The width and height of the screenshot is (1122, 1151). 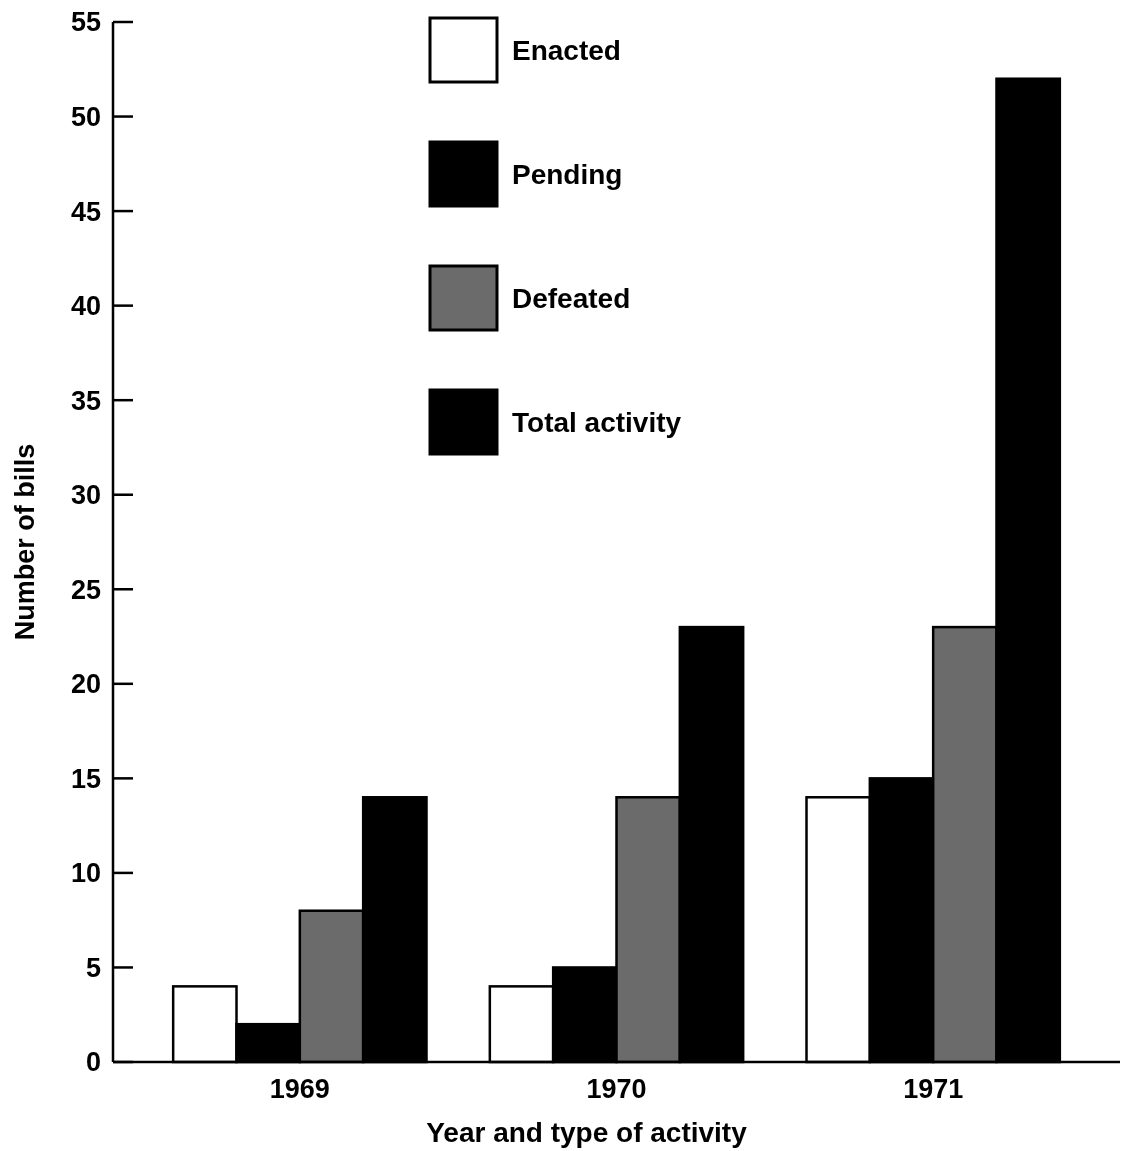 What do you see at coordinates (933, 1089) in the screenshot?
I see `x-tick-label: 1971` at bounding box center [933, 1089].